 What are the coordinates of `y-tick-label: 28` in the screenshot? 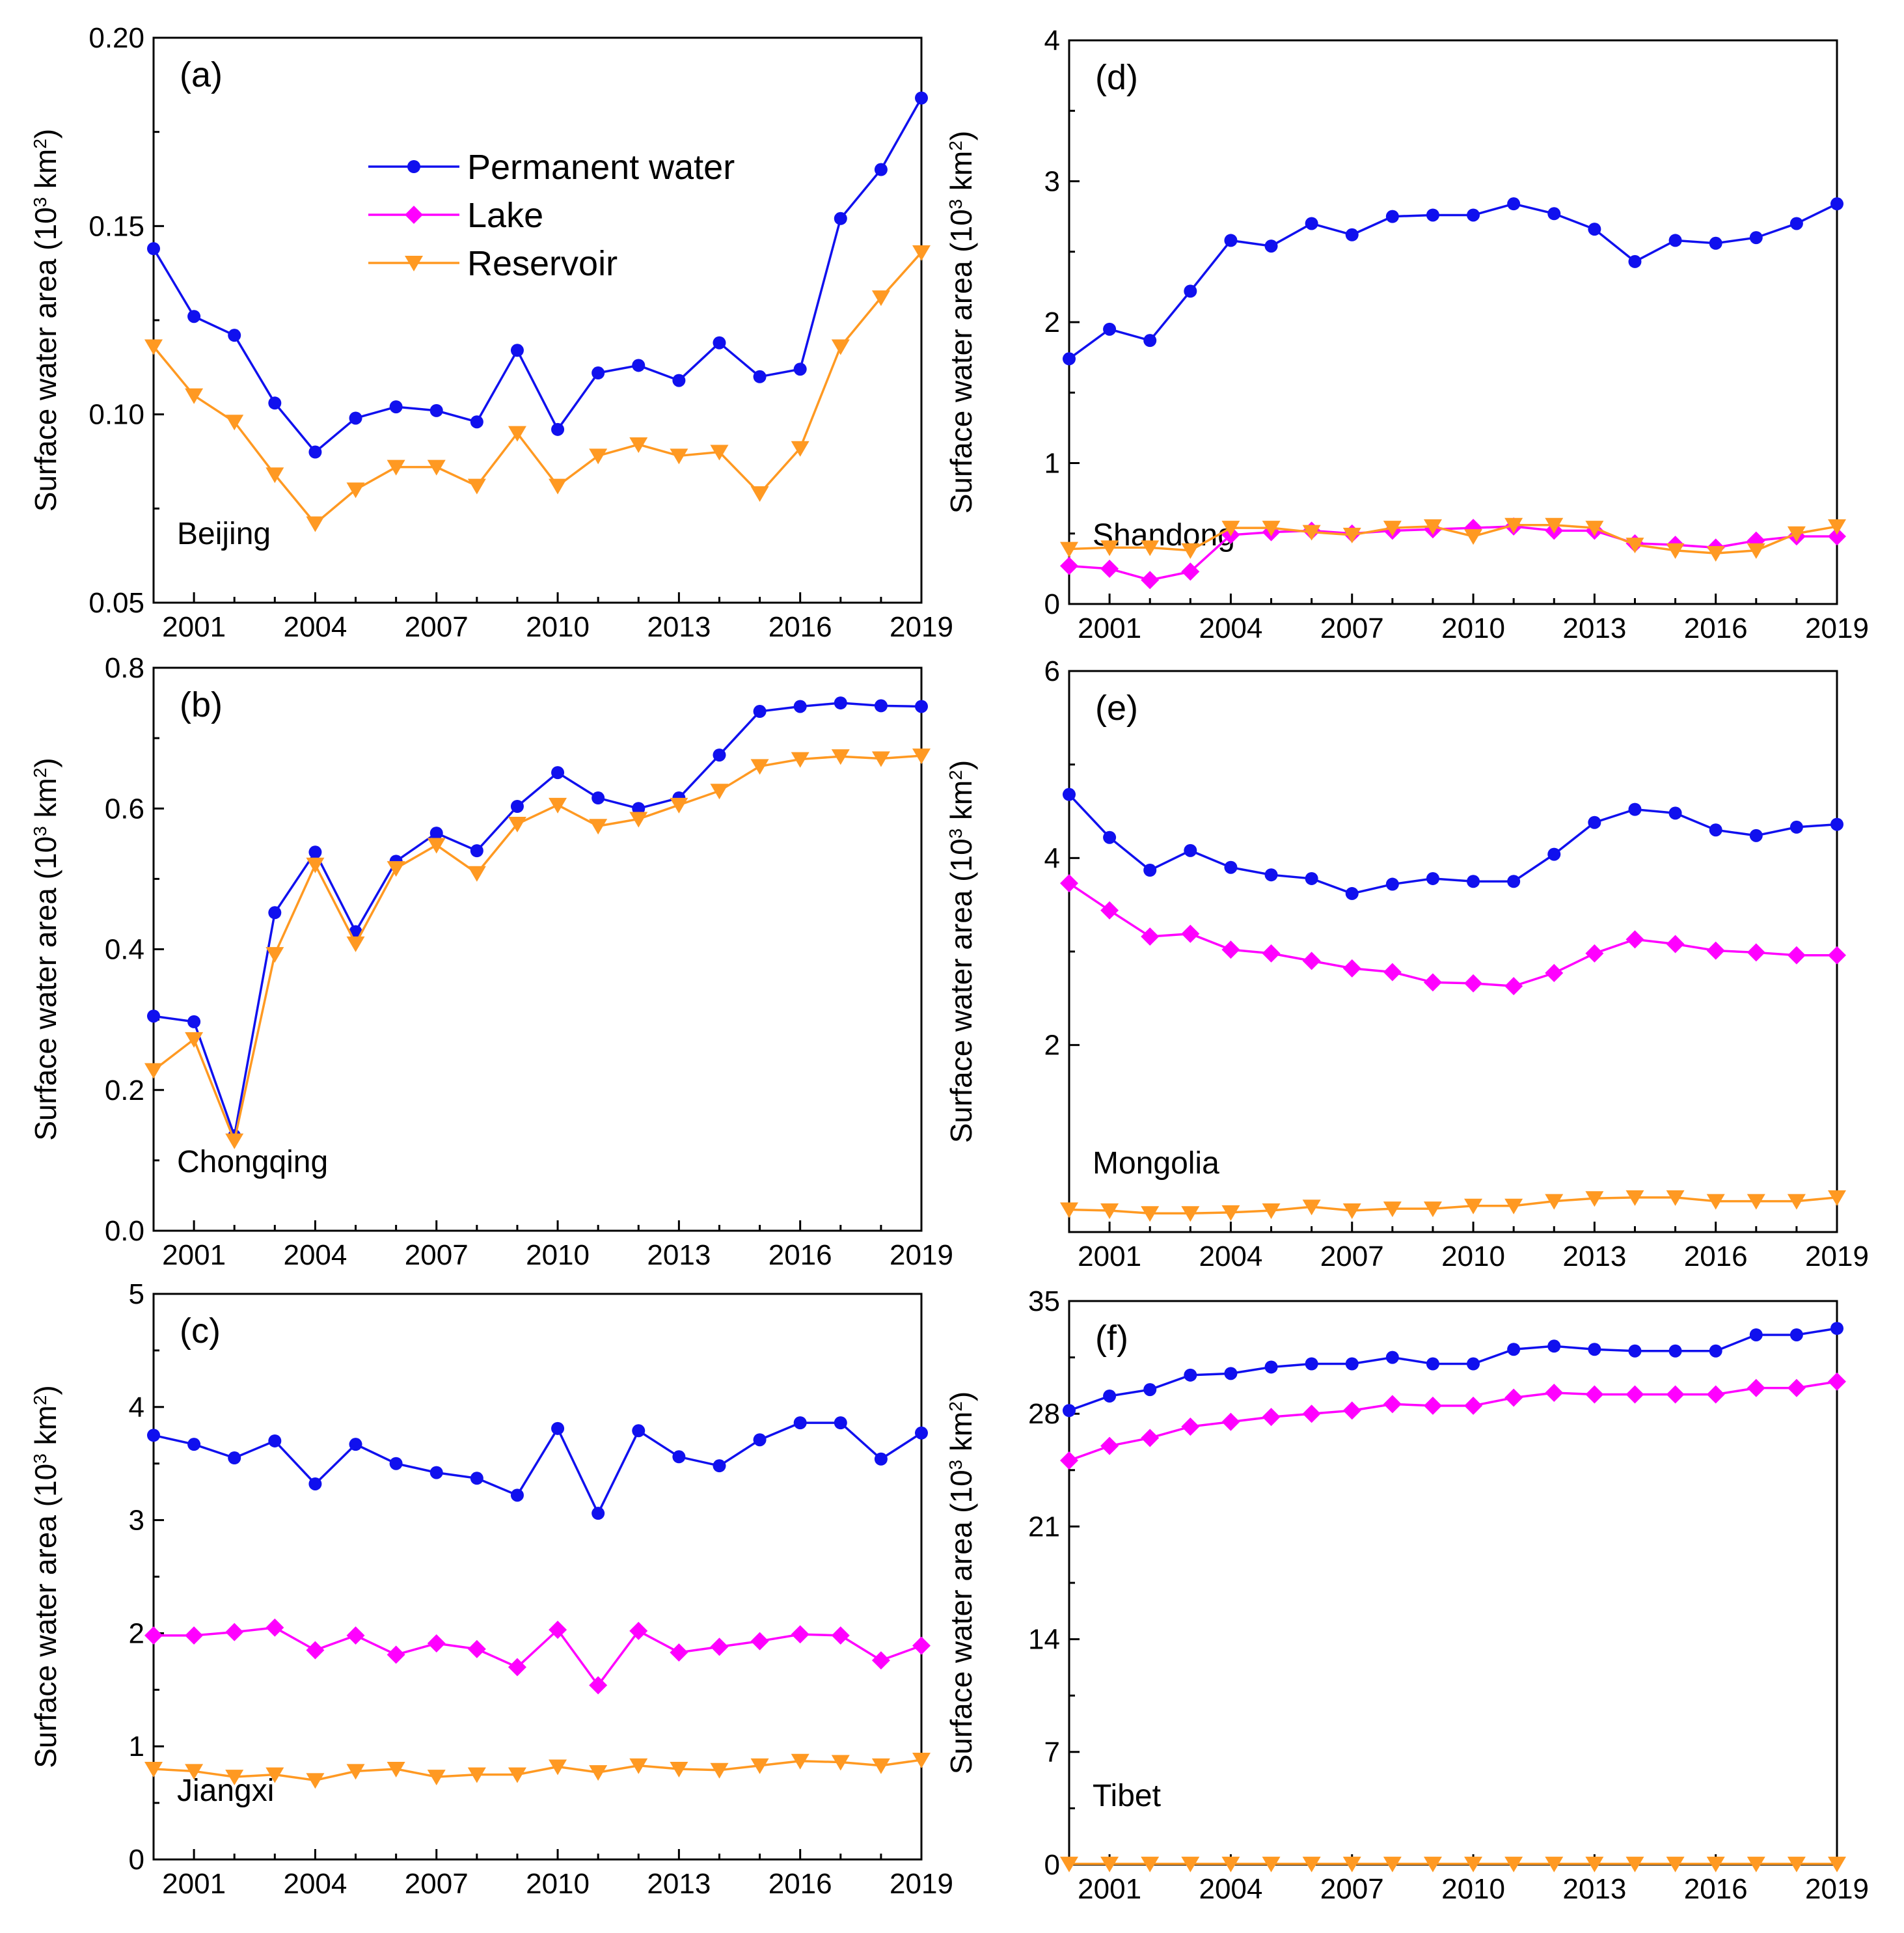 It's located at (1044, 1414).